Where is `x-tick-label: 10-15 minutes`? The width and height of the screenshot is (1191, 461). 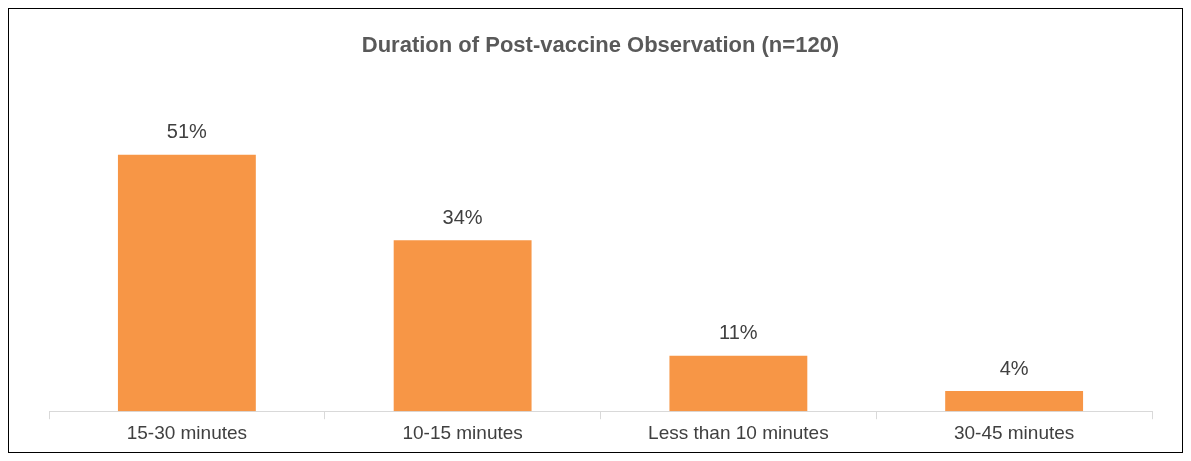
x-tick-label: 10-15 minutes is located at coordinates (462, 432).